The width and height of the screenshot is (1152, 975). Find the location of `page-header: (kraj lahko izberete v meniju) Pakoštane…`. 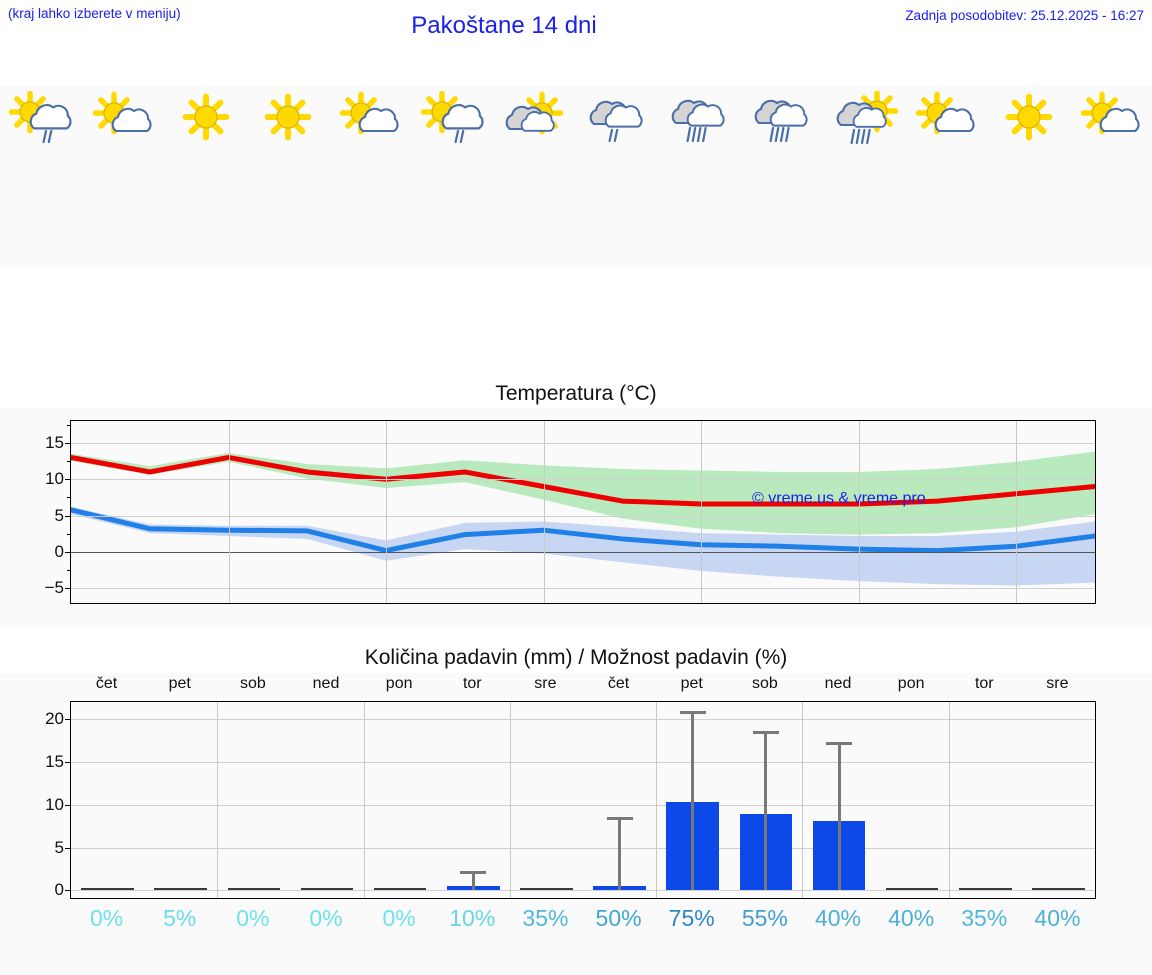

page-header: (kraj lahko izberete v meniju) Pakoštane… is located at coordinates (576, 39).